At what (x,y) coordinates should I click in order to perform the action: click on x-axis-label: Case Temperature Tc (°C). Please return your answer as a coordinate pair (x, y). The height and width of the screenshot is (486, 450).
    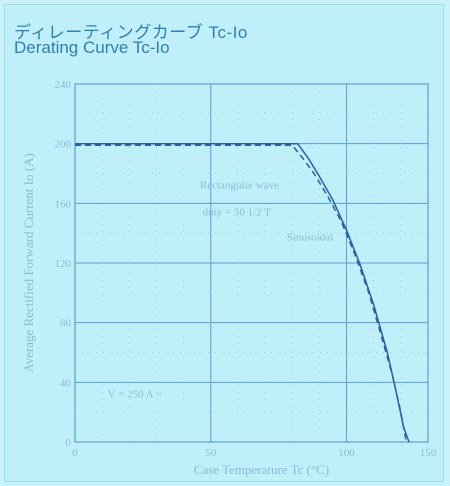
    Looking at the image, I should click on (261, 469).